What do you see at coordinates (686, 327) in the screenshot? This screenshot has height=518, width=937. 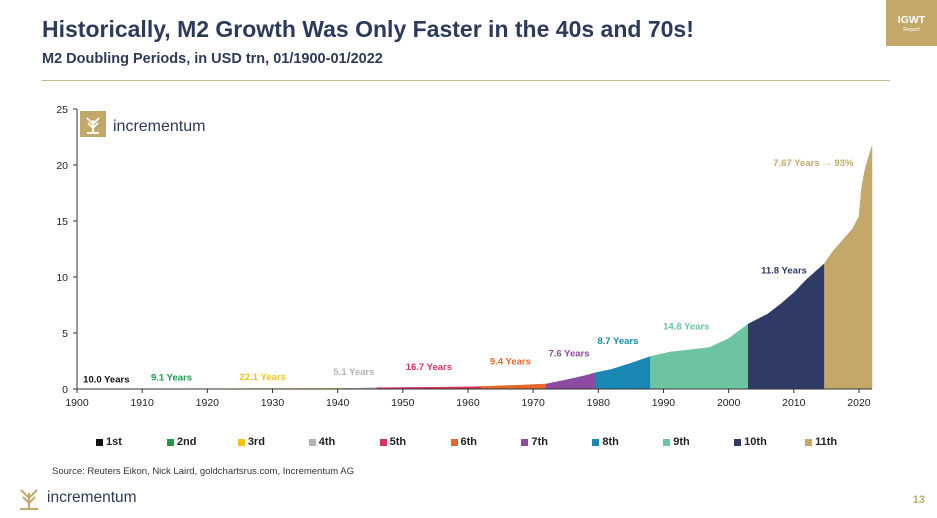 I see `period-label-9th: 14.8 Years` at bounding box center [686, 327].